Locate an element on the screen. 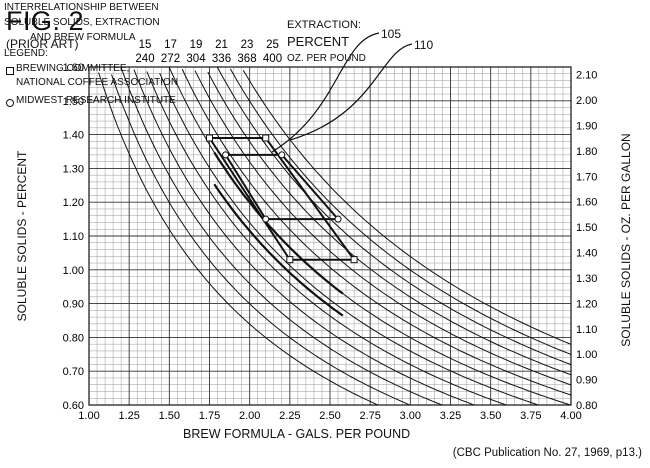 Image resolution: width=650 pixels, height=468 pixels. x-tick-label: 2.25 is located at coordinates (289, 416).